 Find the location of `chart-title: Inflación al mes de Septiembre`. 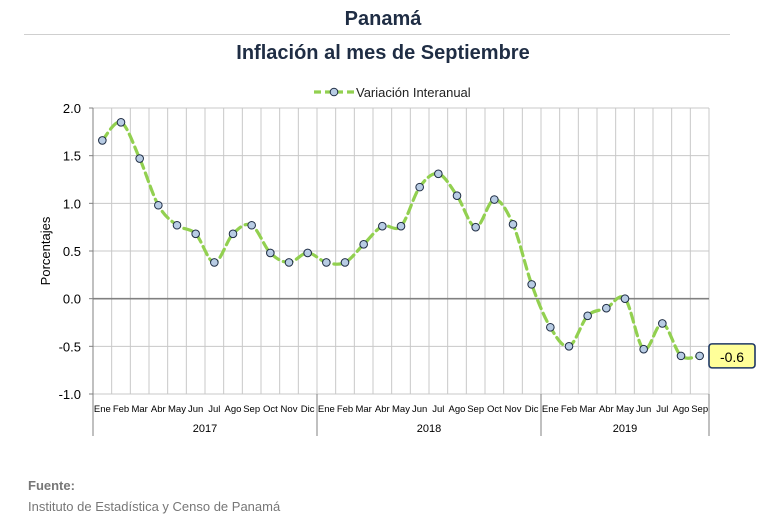

chart-title: Inflación al mes de Septiembre is located at coordinates (383, 53).